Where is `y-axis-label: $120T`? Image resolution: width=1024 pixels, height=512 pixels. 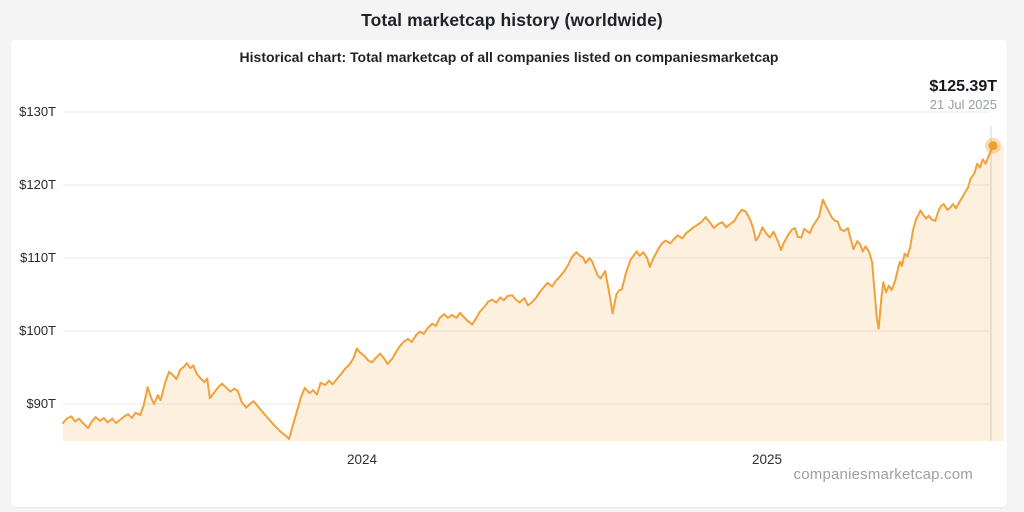
y-axis-label: $120T is located at coordinates (37, 184).